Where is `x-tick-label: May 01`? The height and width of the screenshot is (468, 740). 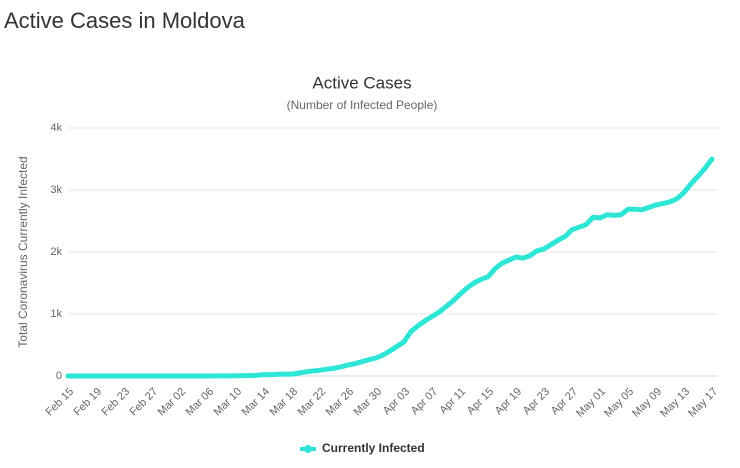
x-tick-label: May 01 is located at coordinates (591, 403).